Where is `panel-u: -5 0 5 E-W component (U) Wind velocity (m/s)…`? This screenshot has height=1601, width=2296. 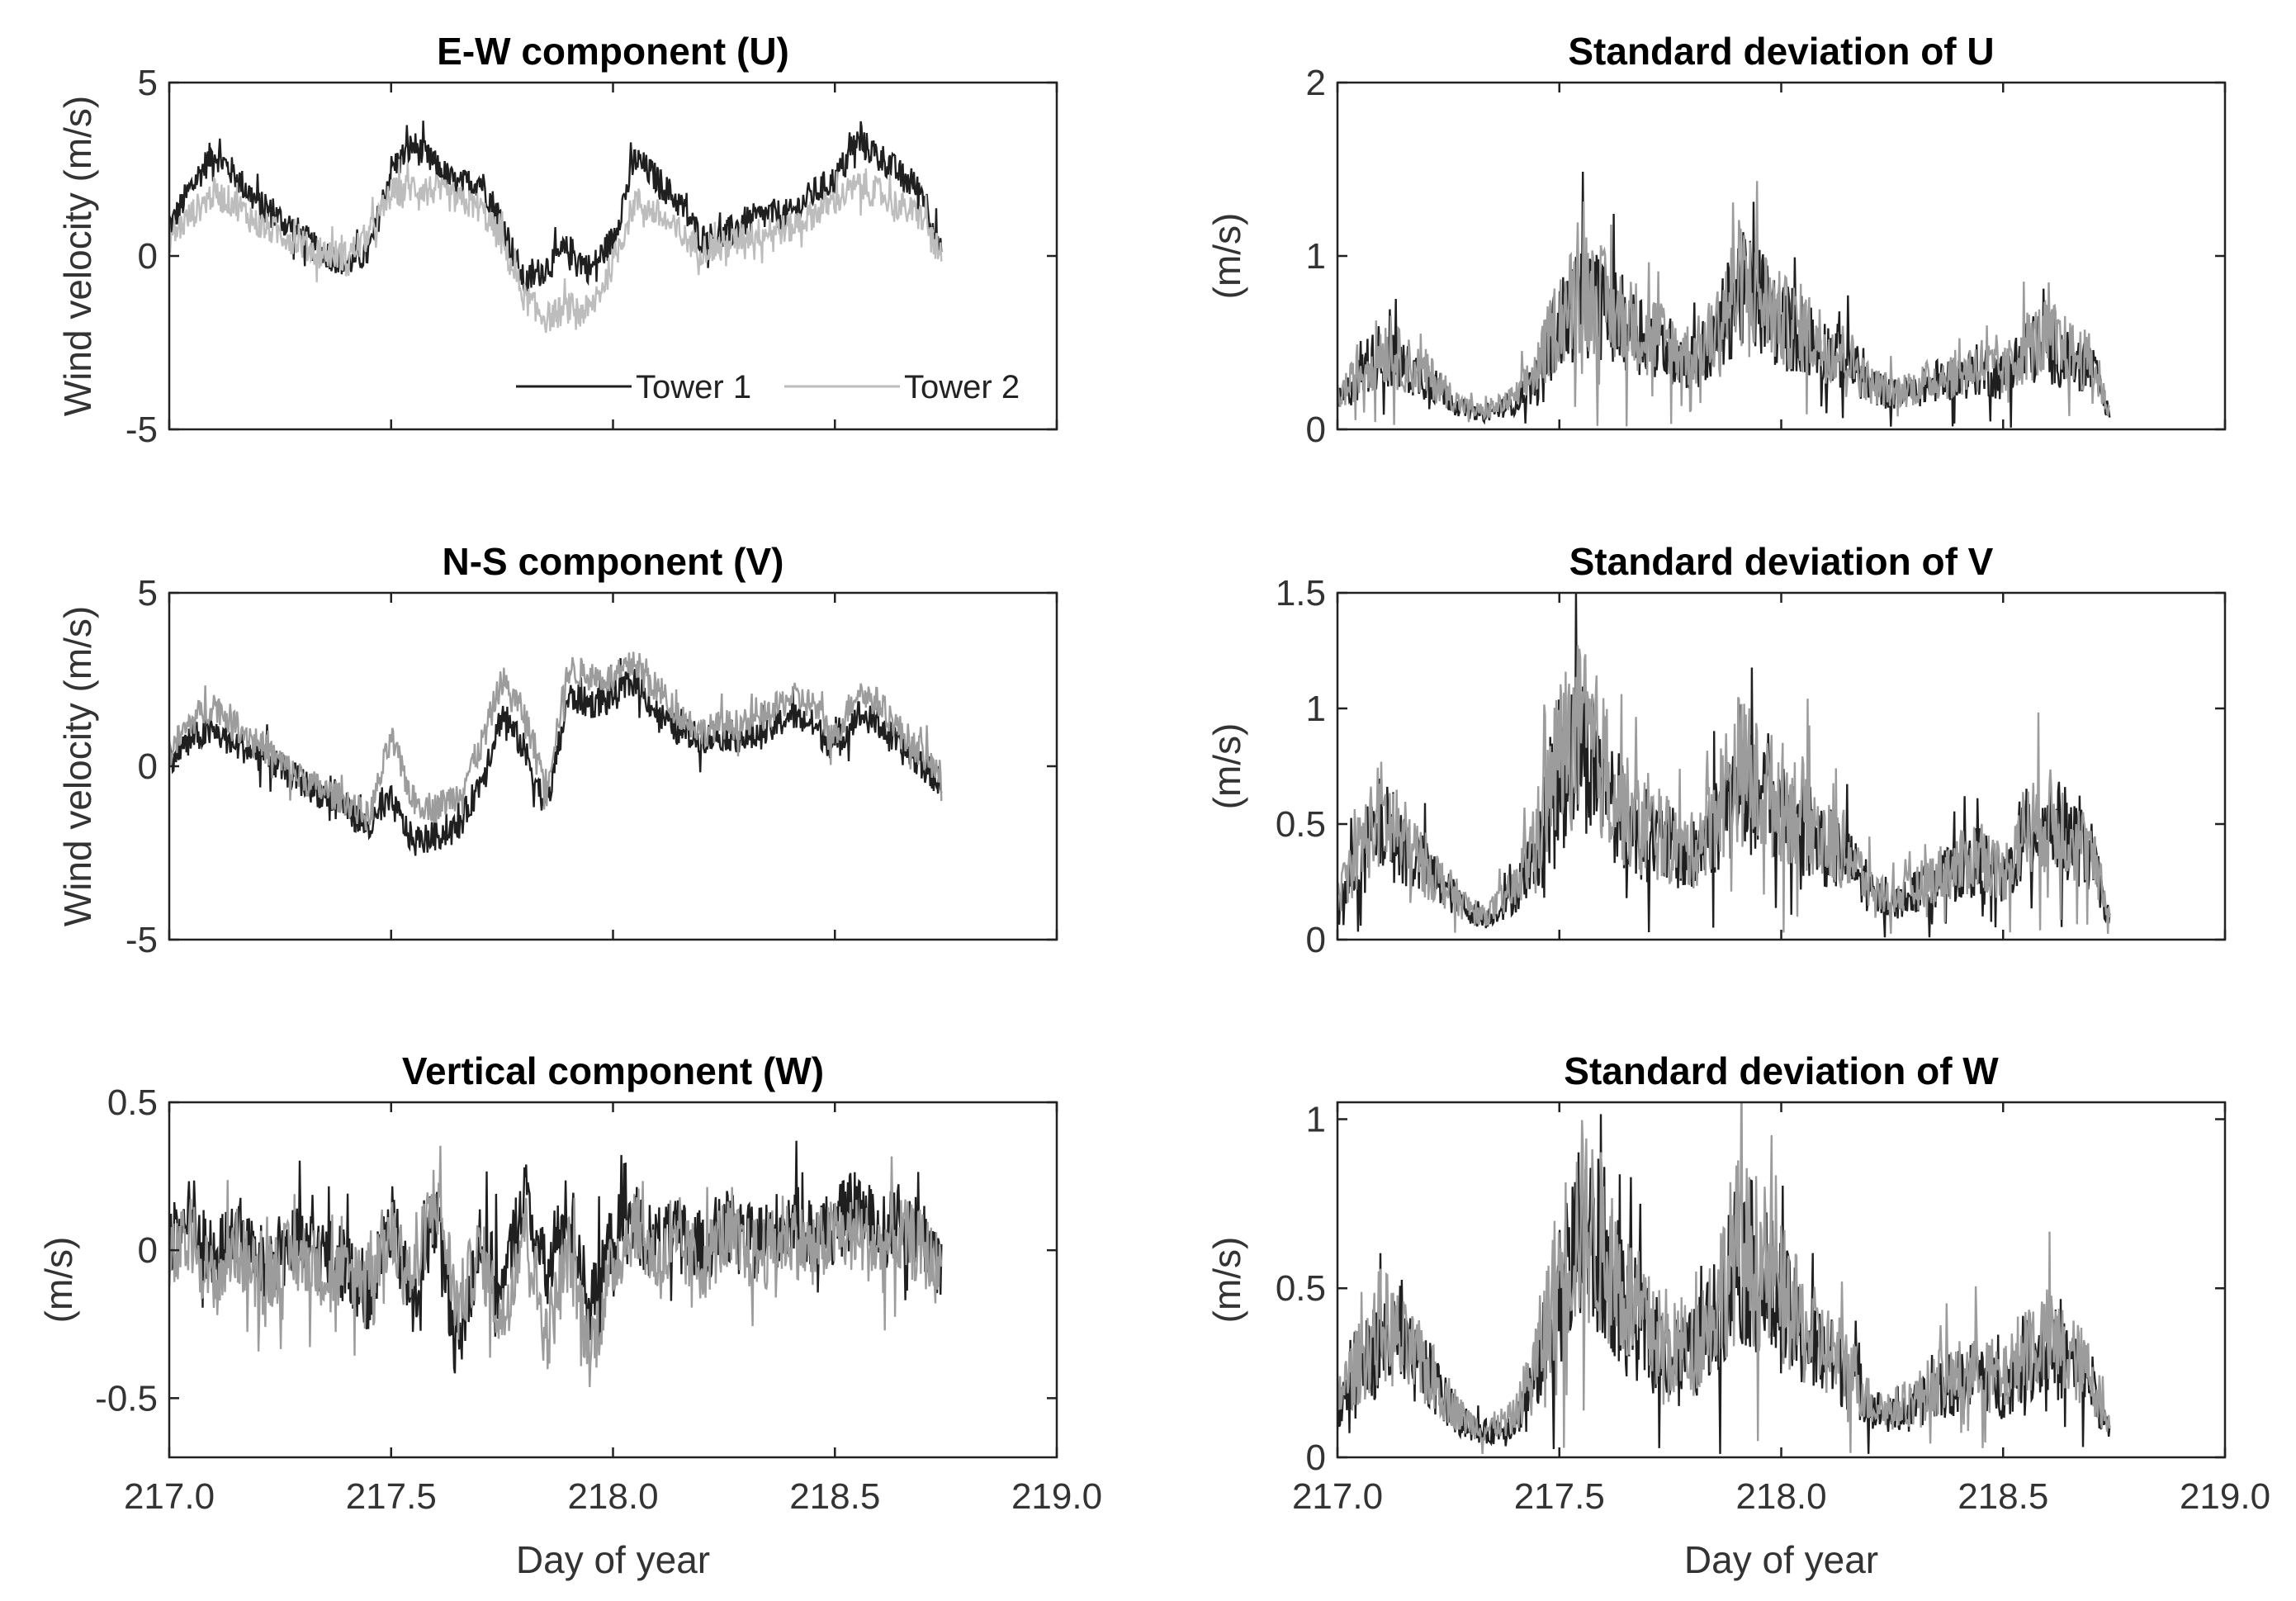 panel-u: -5 0 5 E-W component (U) Wind velocity (m/s)… is located at coordinates (557, 240).